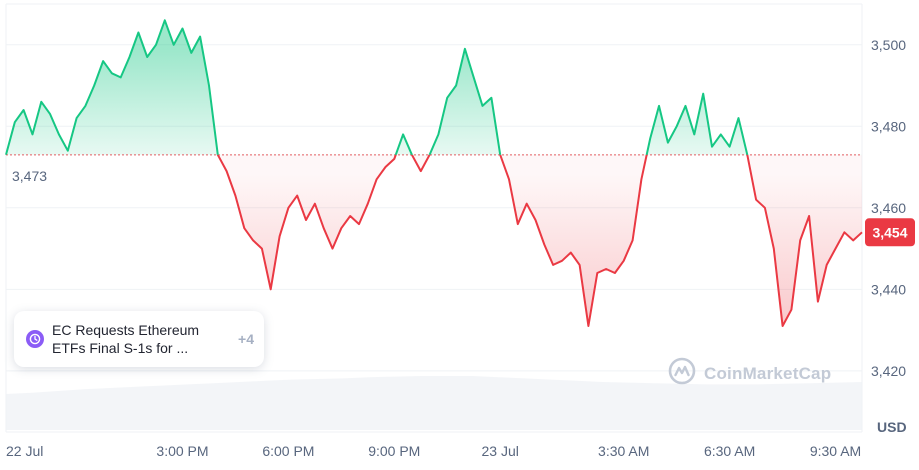 The width and height of the screenshot is (919, 470). I want to click on y-tick-label: 3,480, so click(888, 126).